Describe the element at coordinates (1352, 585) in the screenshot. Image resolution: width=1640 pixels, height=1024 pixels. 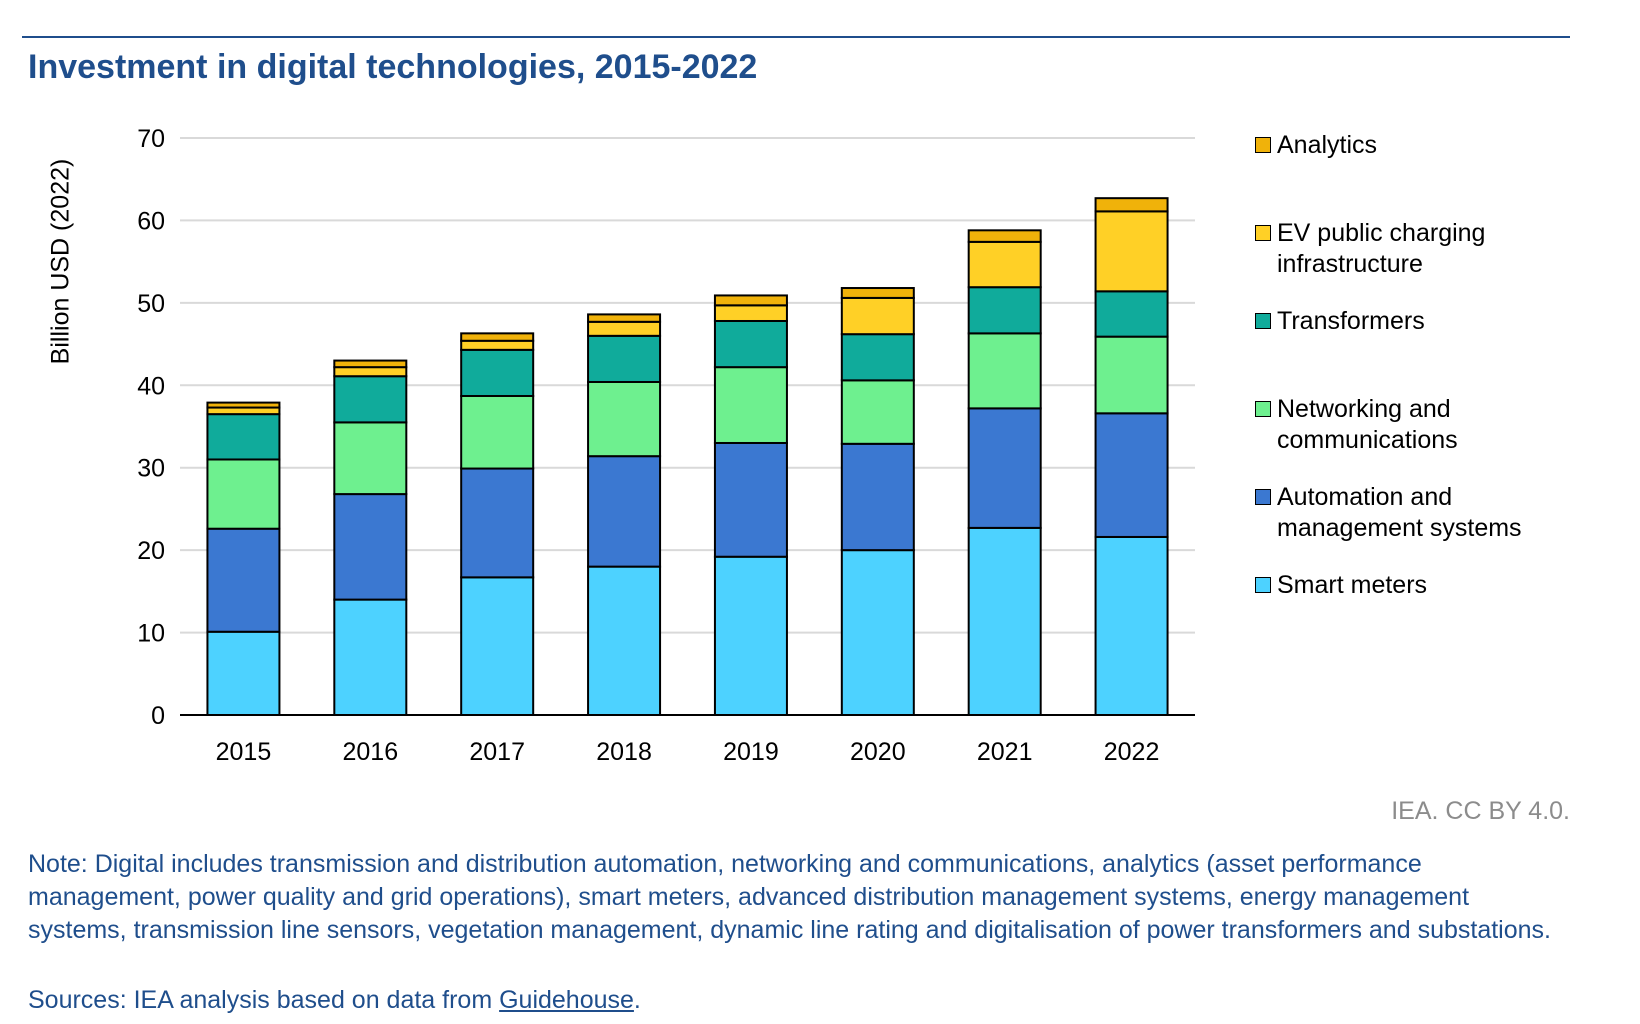
I see `legend-label: Smart meters` at that location.